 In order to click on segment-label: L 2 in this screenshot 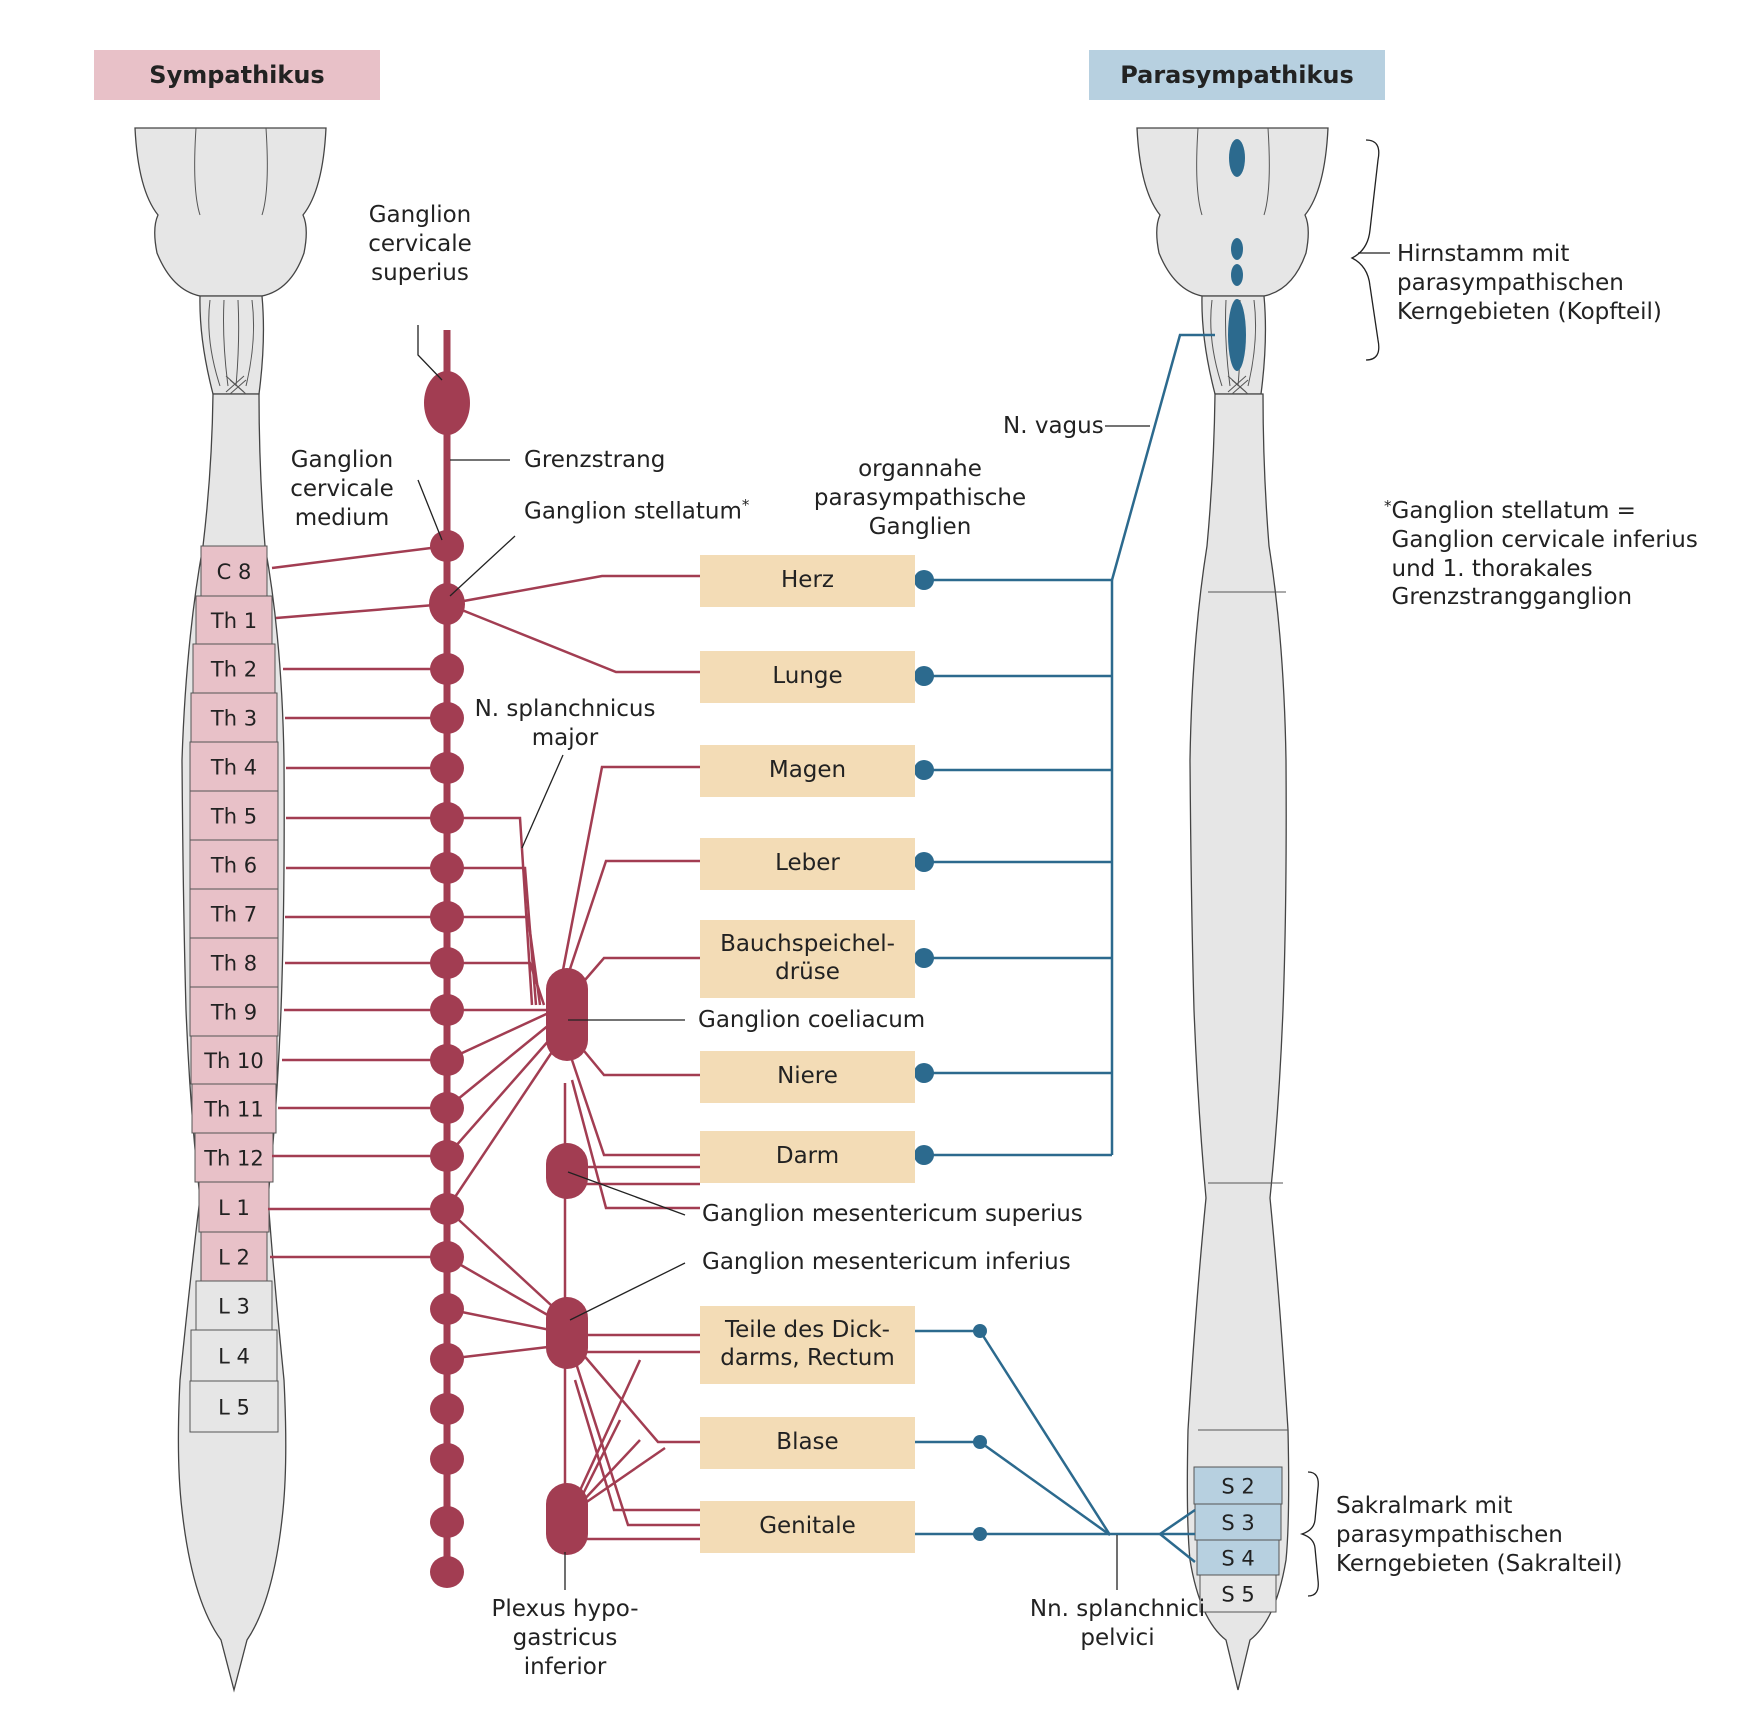, I will do `click(234, 1258)`.